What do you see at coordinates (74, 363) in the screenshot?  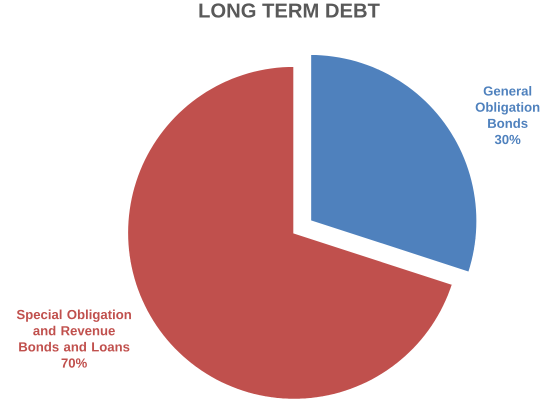 I see `data-label: 70%` at bounding box center [74, 363].